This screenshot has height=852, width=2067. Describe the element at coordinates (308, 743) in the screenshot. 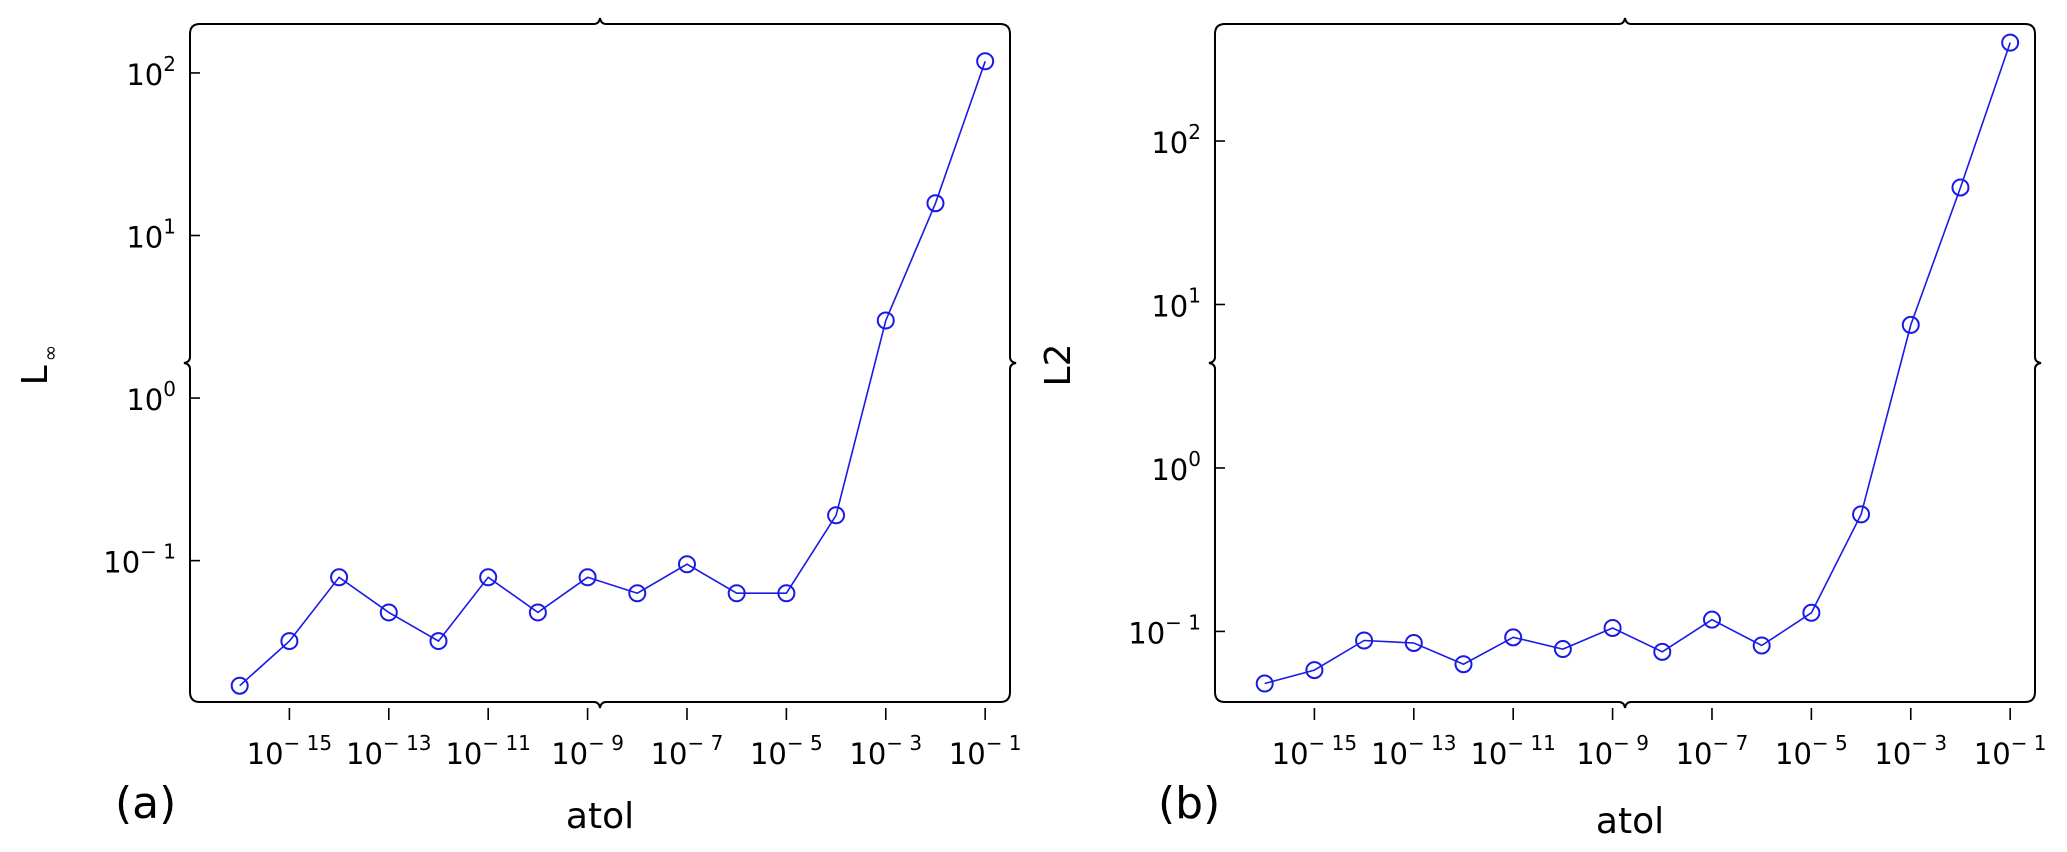

I see `x-tick-label-exponent: − 15` at that location.